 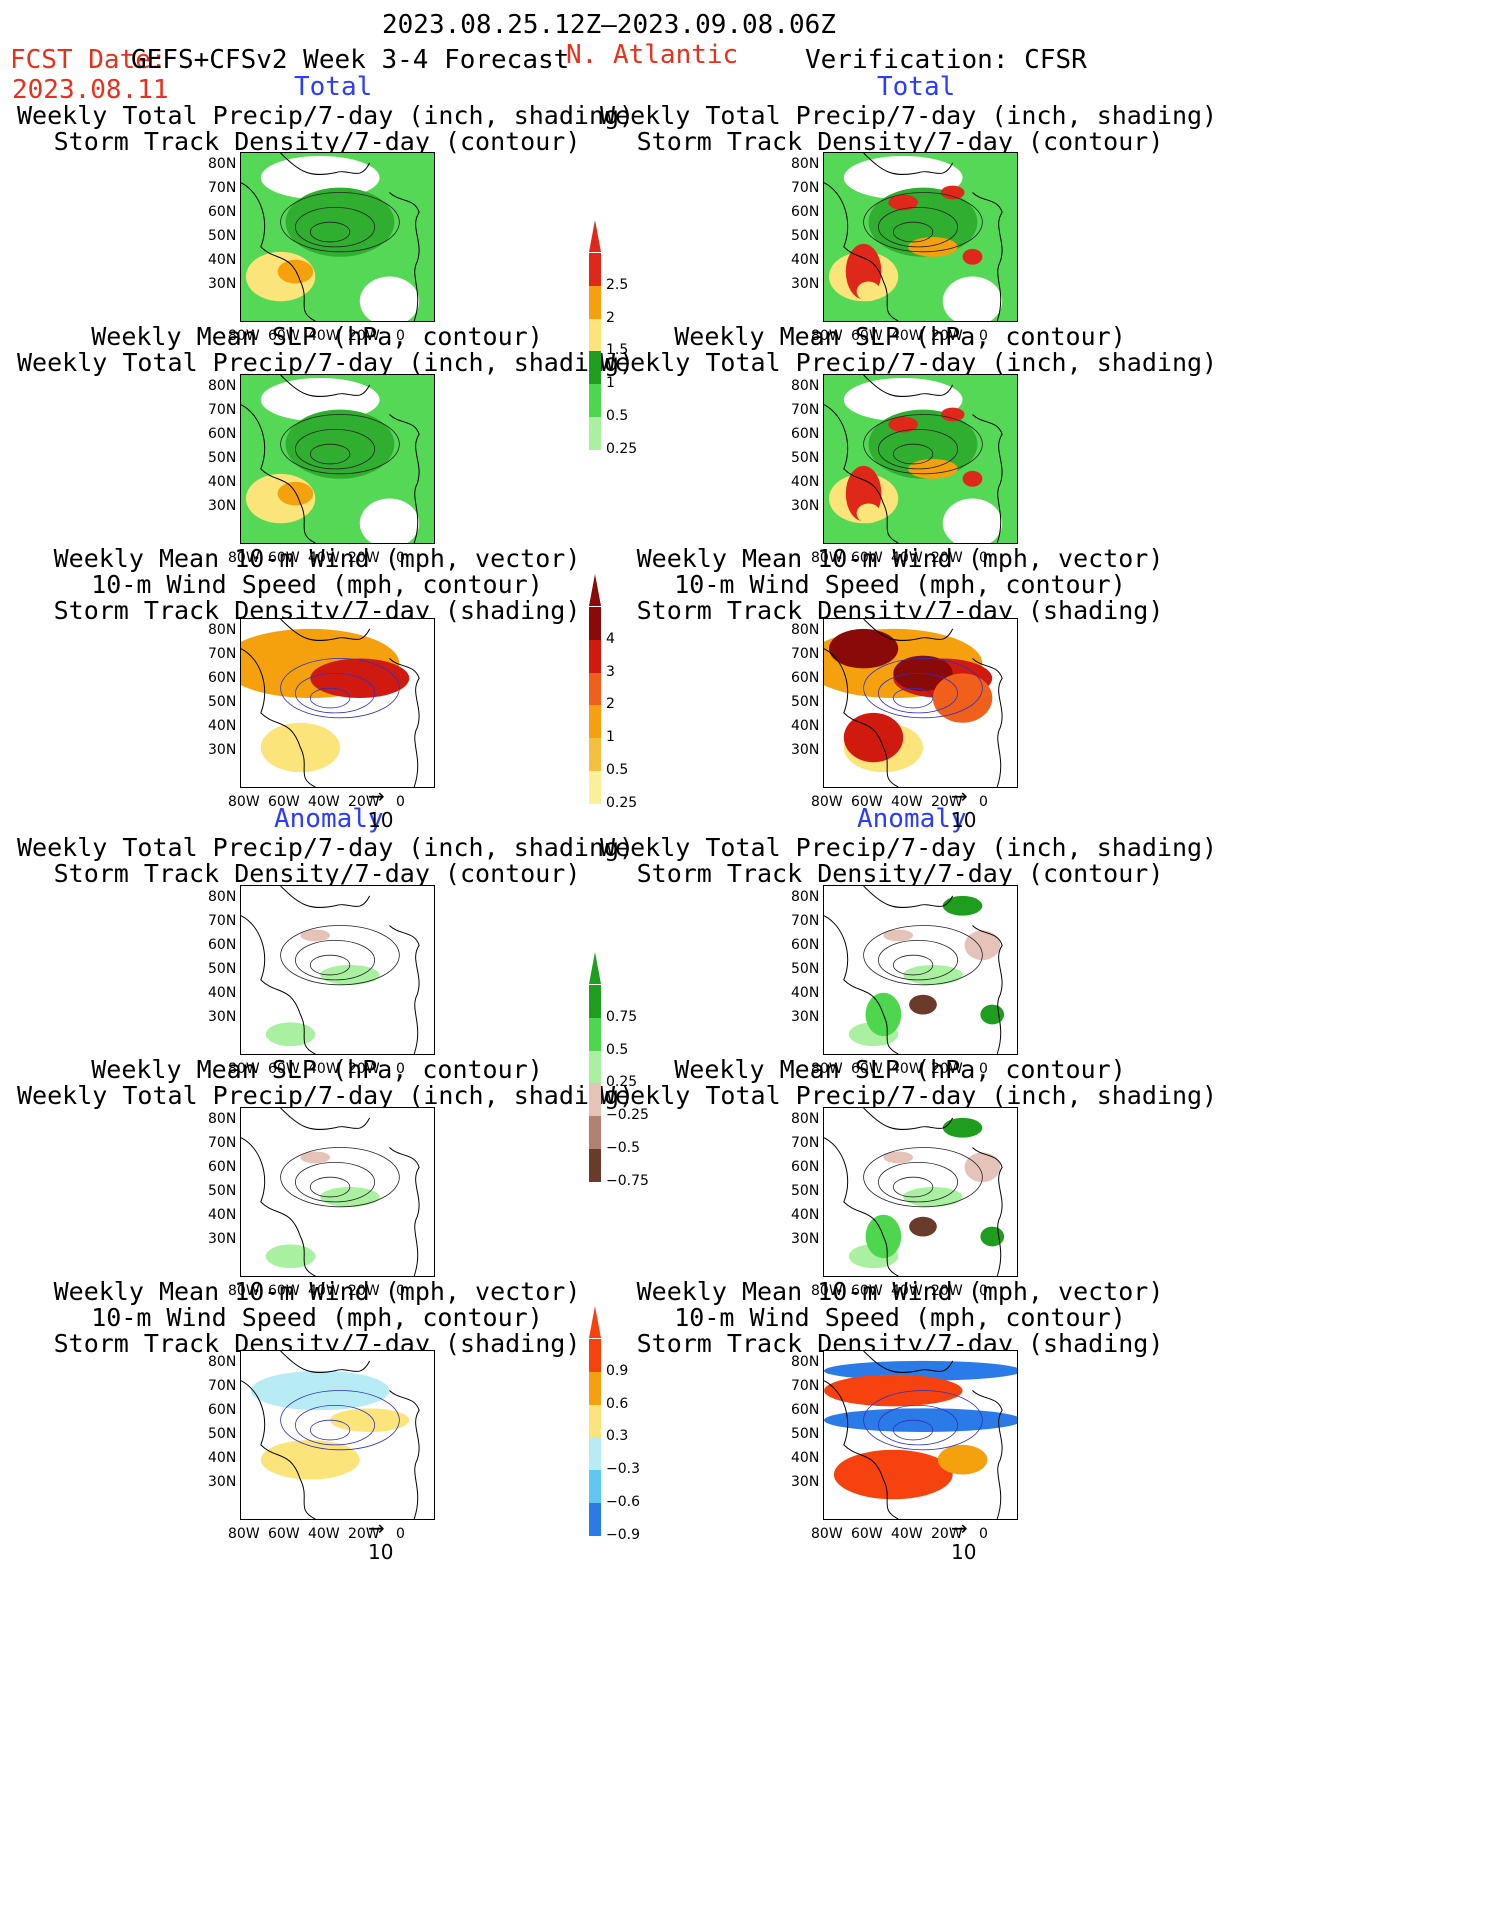 What do you see at coordinates (623, 1469) in the screenshot?
I see `colorbar-label: −0.3` at bounding box center [623, 1469].